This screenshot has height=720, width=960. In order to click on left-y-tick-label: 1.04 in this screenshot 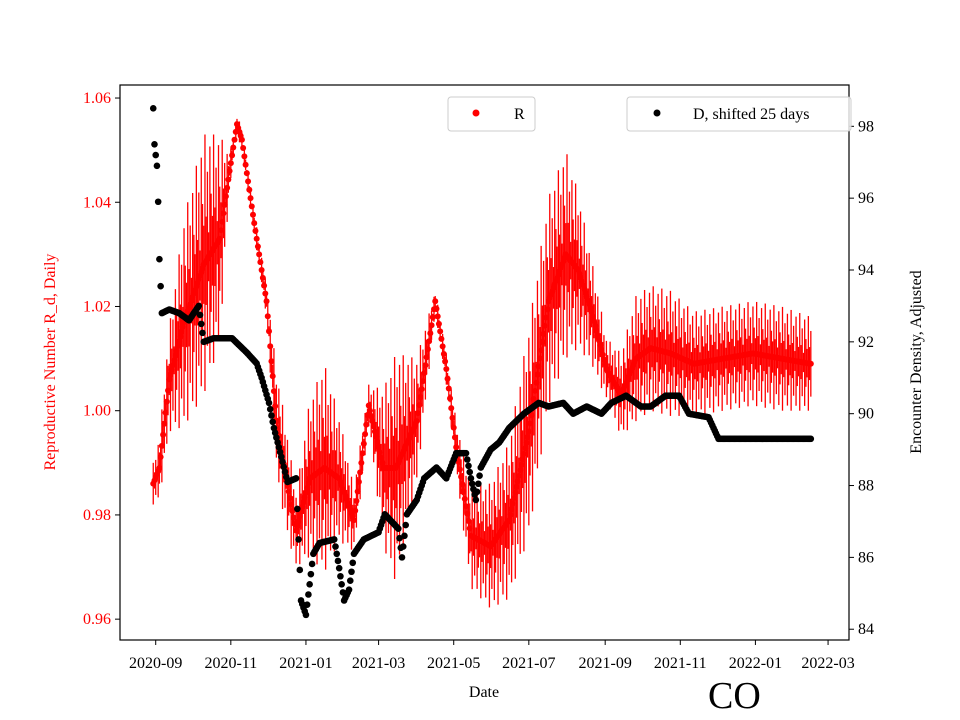, I will do `click(97, 202)`.